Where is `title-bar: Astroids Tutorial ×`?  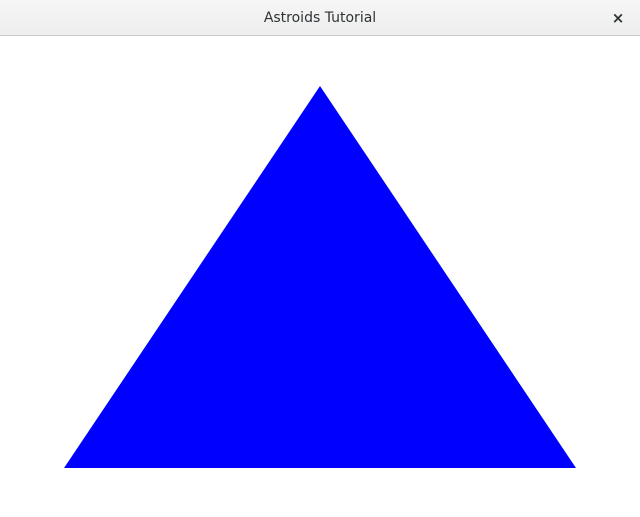 title-bar: Astroids Tutorial × is located at coordinates (320, 18).